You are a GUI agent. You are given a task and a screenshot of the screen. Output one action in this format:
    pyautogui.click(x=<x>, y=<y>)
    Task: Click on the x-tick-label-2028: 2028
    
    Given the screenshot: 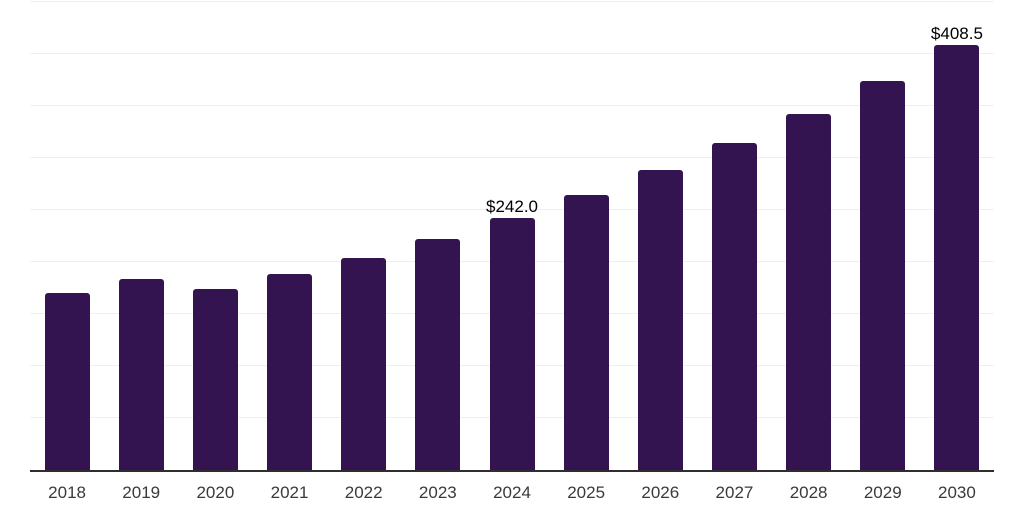 What is the action you would take?
    pyautogui.click(x=808, y=492)
    